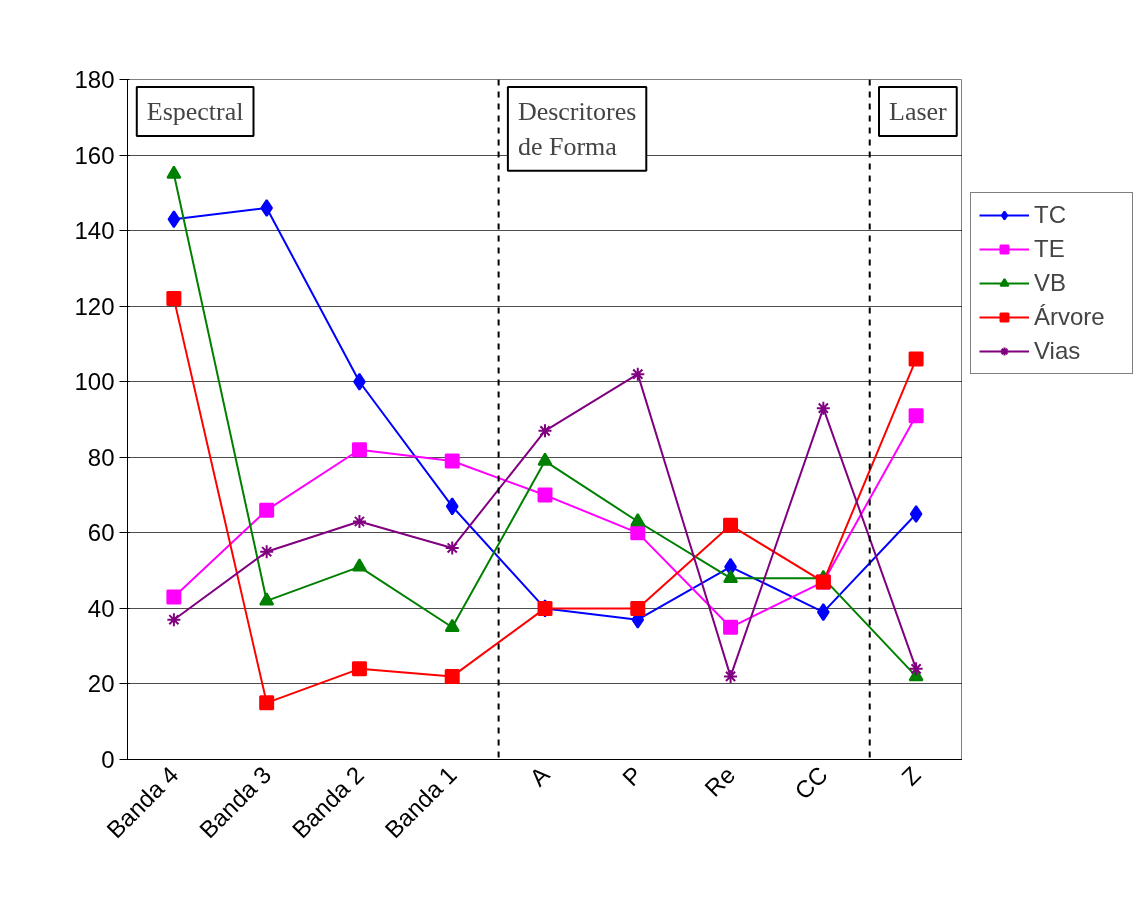 The height and width of the screenshot is (900, 1141). I want to click on y-tick-label: 40, so click(101, 608).